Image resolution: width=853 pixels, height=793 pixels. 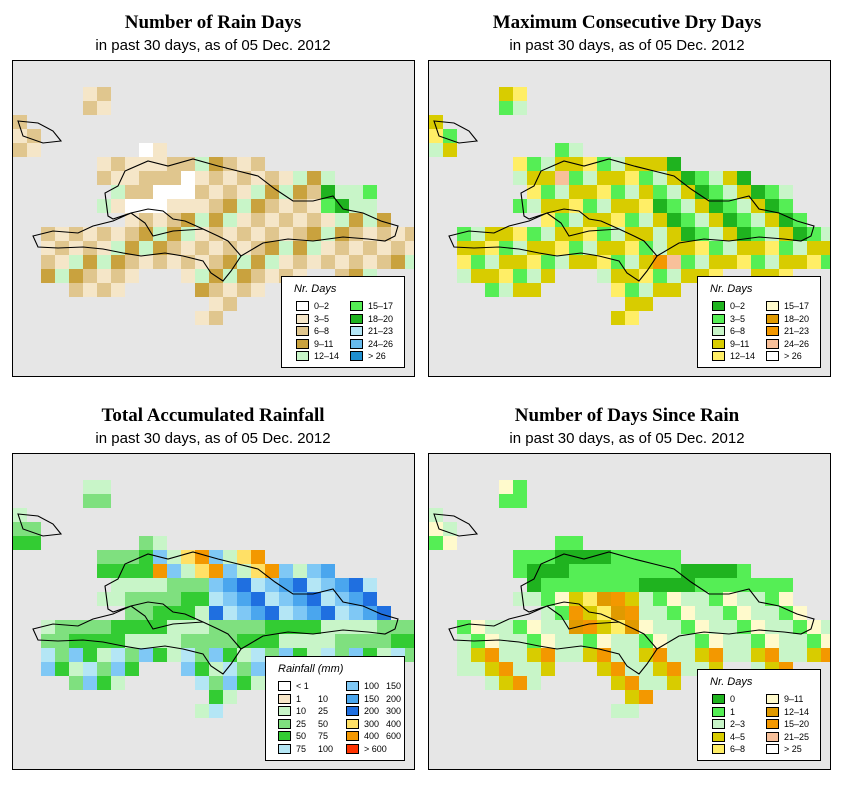 I want to click on legend-label: 15–20, so click(x=797, y=724).